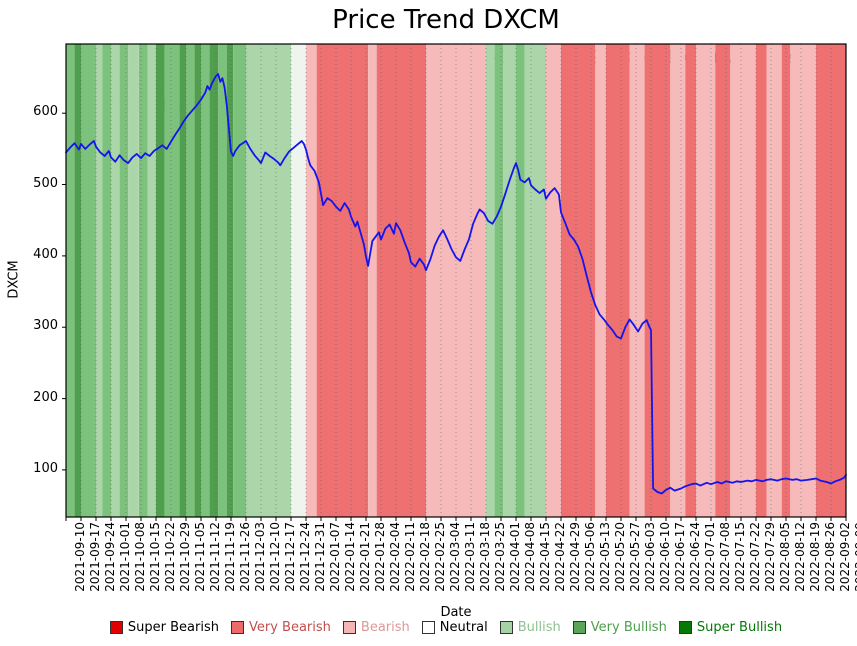 The image size is (857, 646). I want to click on legend-item-very-bullish: Very Bullish, so click(619, 627).